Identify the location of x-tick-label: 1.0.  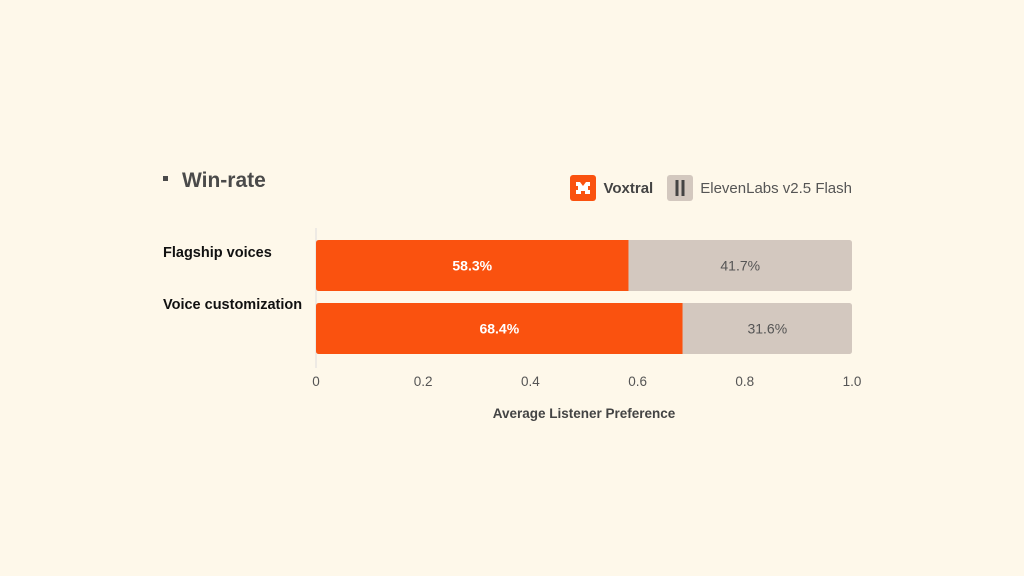
(852, 381).